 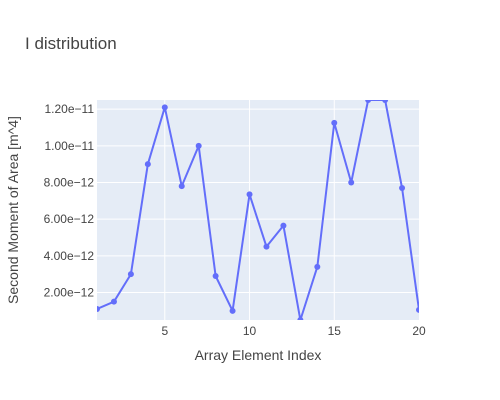 What do you see at coordinates (70, 109) in the screenshot?
I see `y-tick-label: 1.20e−11` at bounding box center [70, 109].